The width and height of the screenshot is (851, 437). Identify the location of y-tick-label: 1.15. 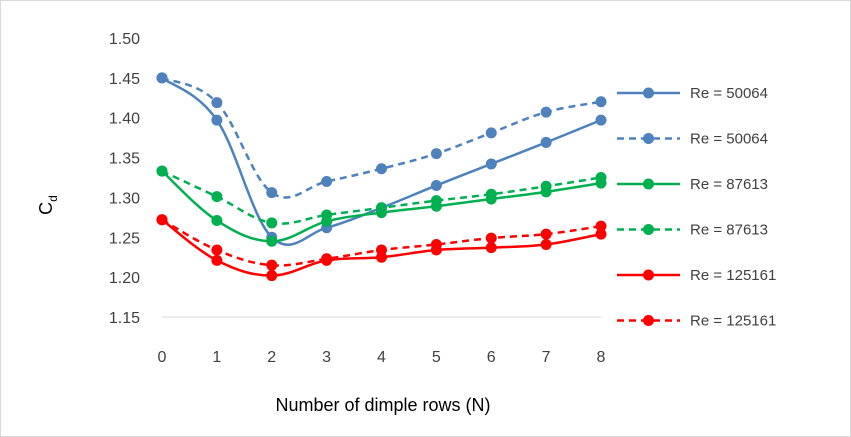
(124, 318).